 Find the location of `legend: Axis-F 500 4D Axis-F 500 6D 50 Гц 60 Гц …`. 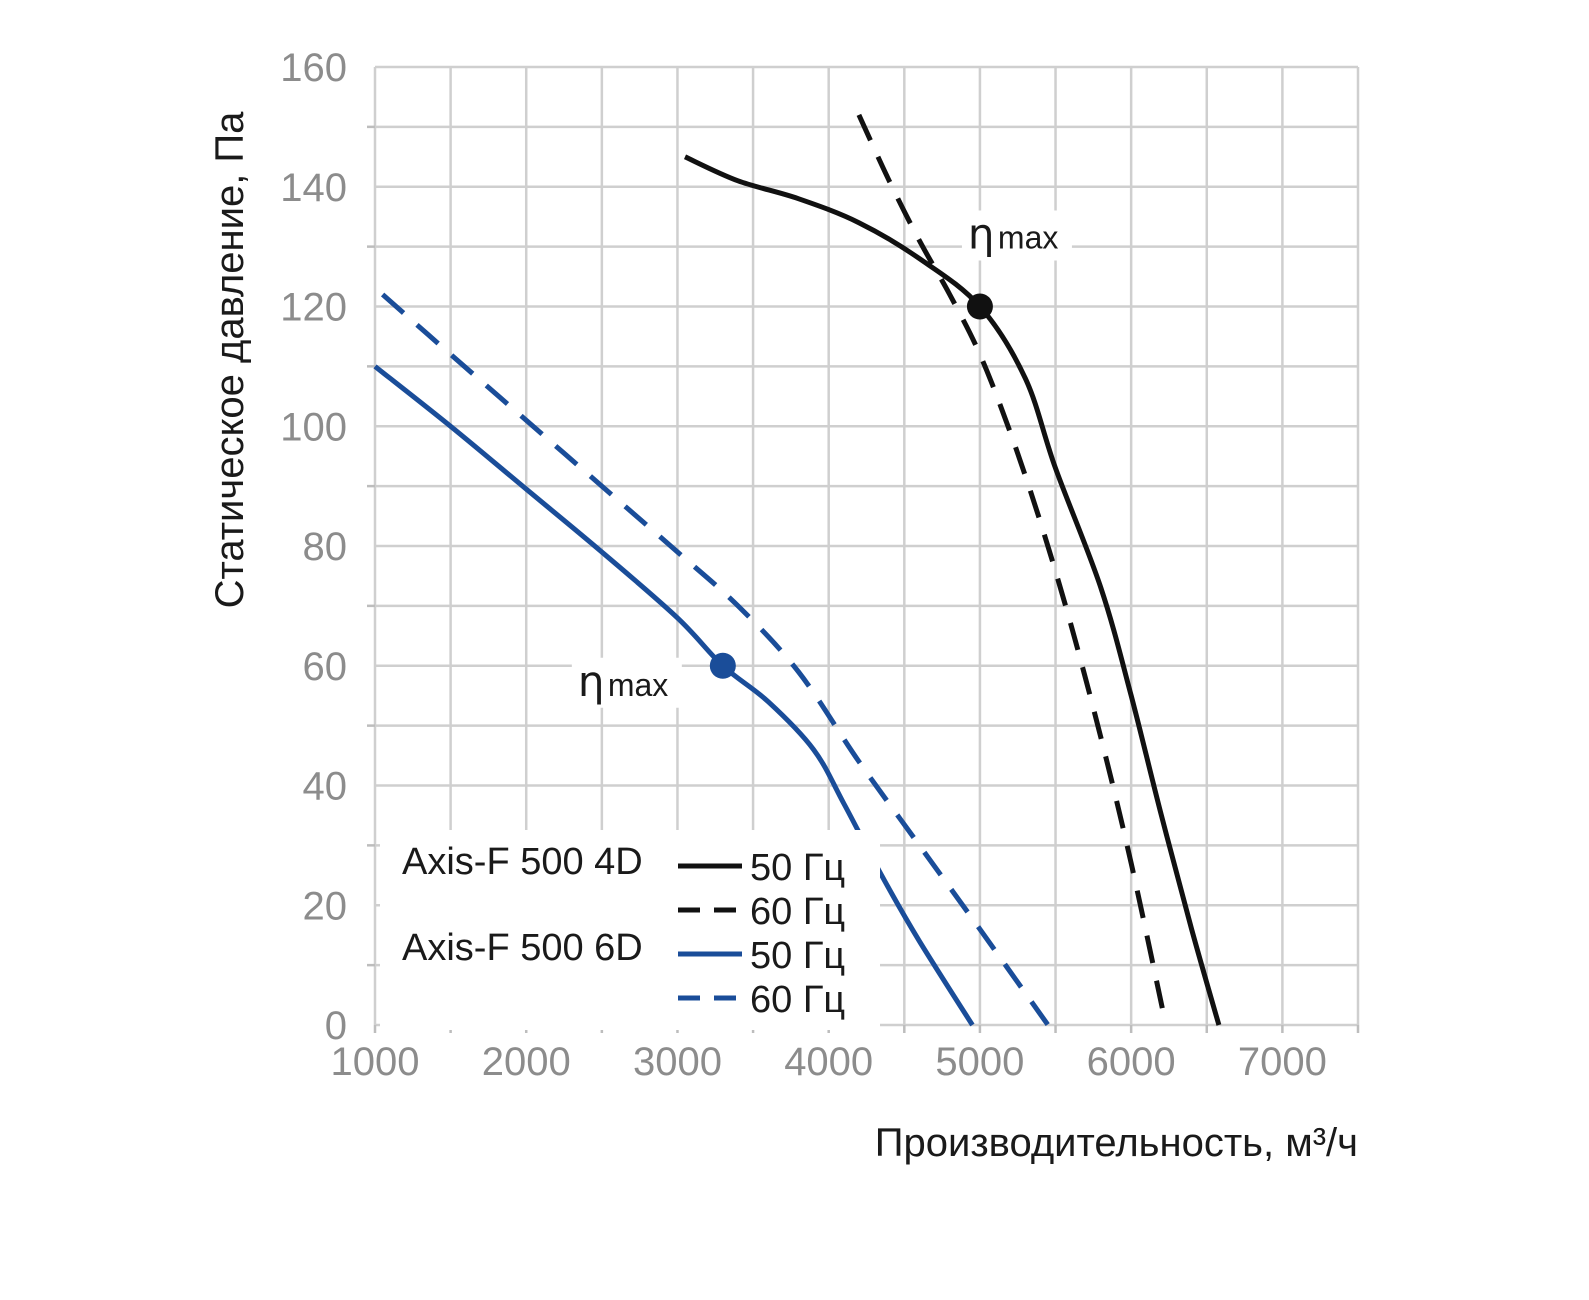

legend: Axis-F 500 4D Axis-F 500 6D 50 Гц 60 Гц … is located at coordinates (630, 930).